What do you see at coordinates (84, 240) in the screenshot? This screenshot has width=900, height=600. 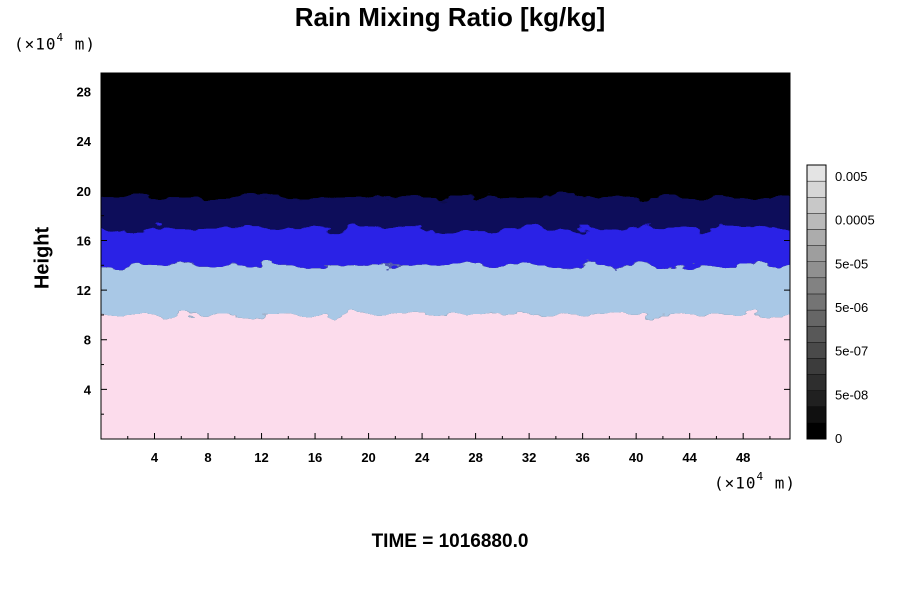 I see `y-tick-label: 16` at bounding box center [84, 240].